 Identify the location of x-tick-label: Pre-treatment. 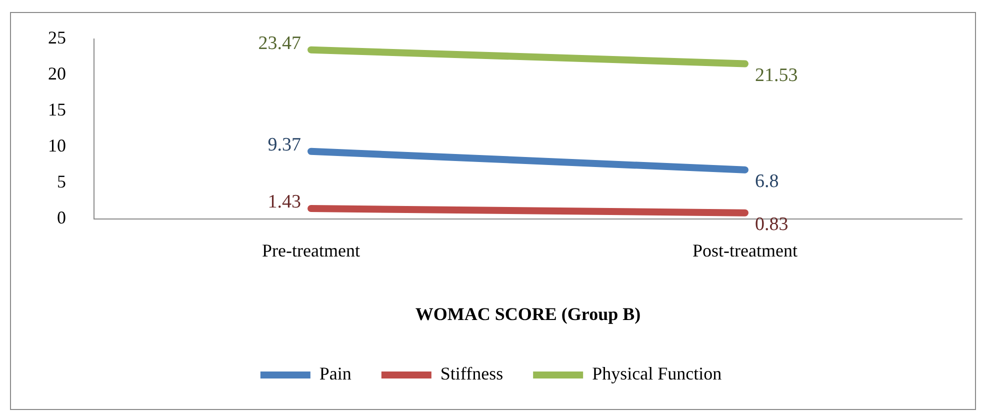
(311, 250).